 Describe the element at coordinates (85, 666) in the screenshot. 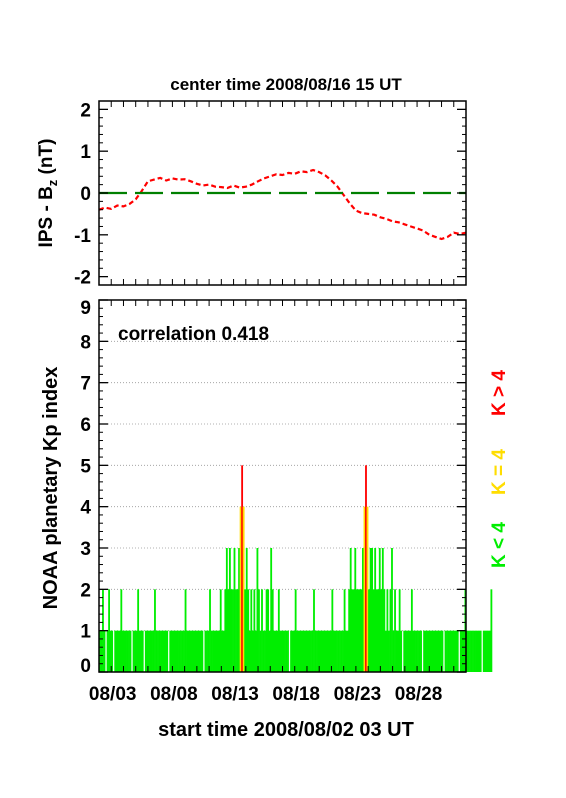

I see `bottom-y-tick-label: 0` at that location.